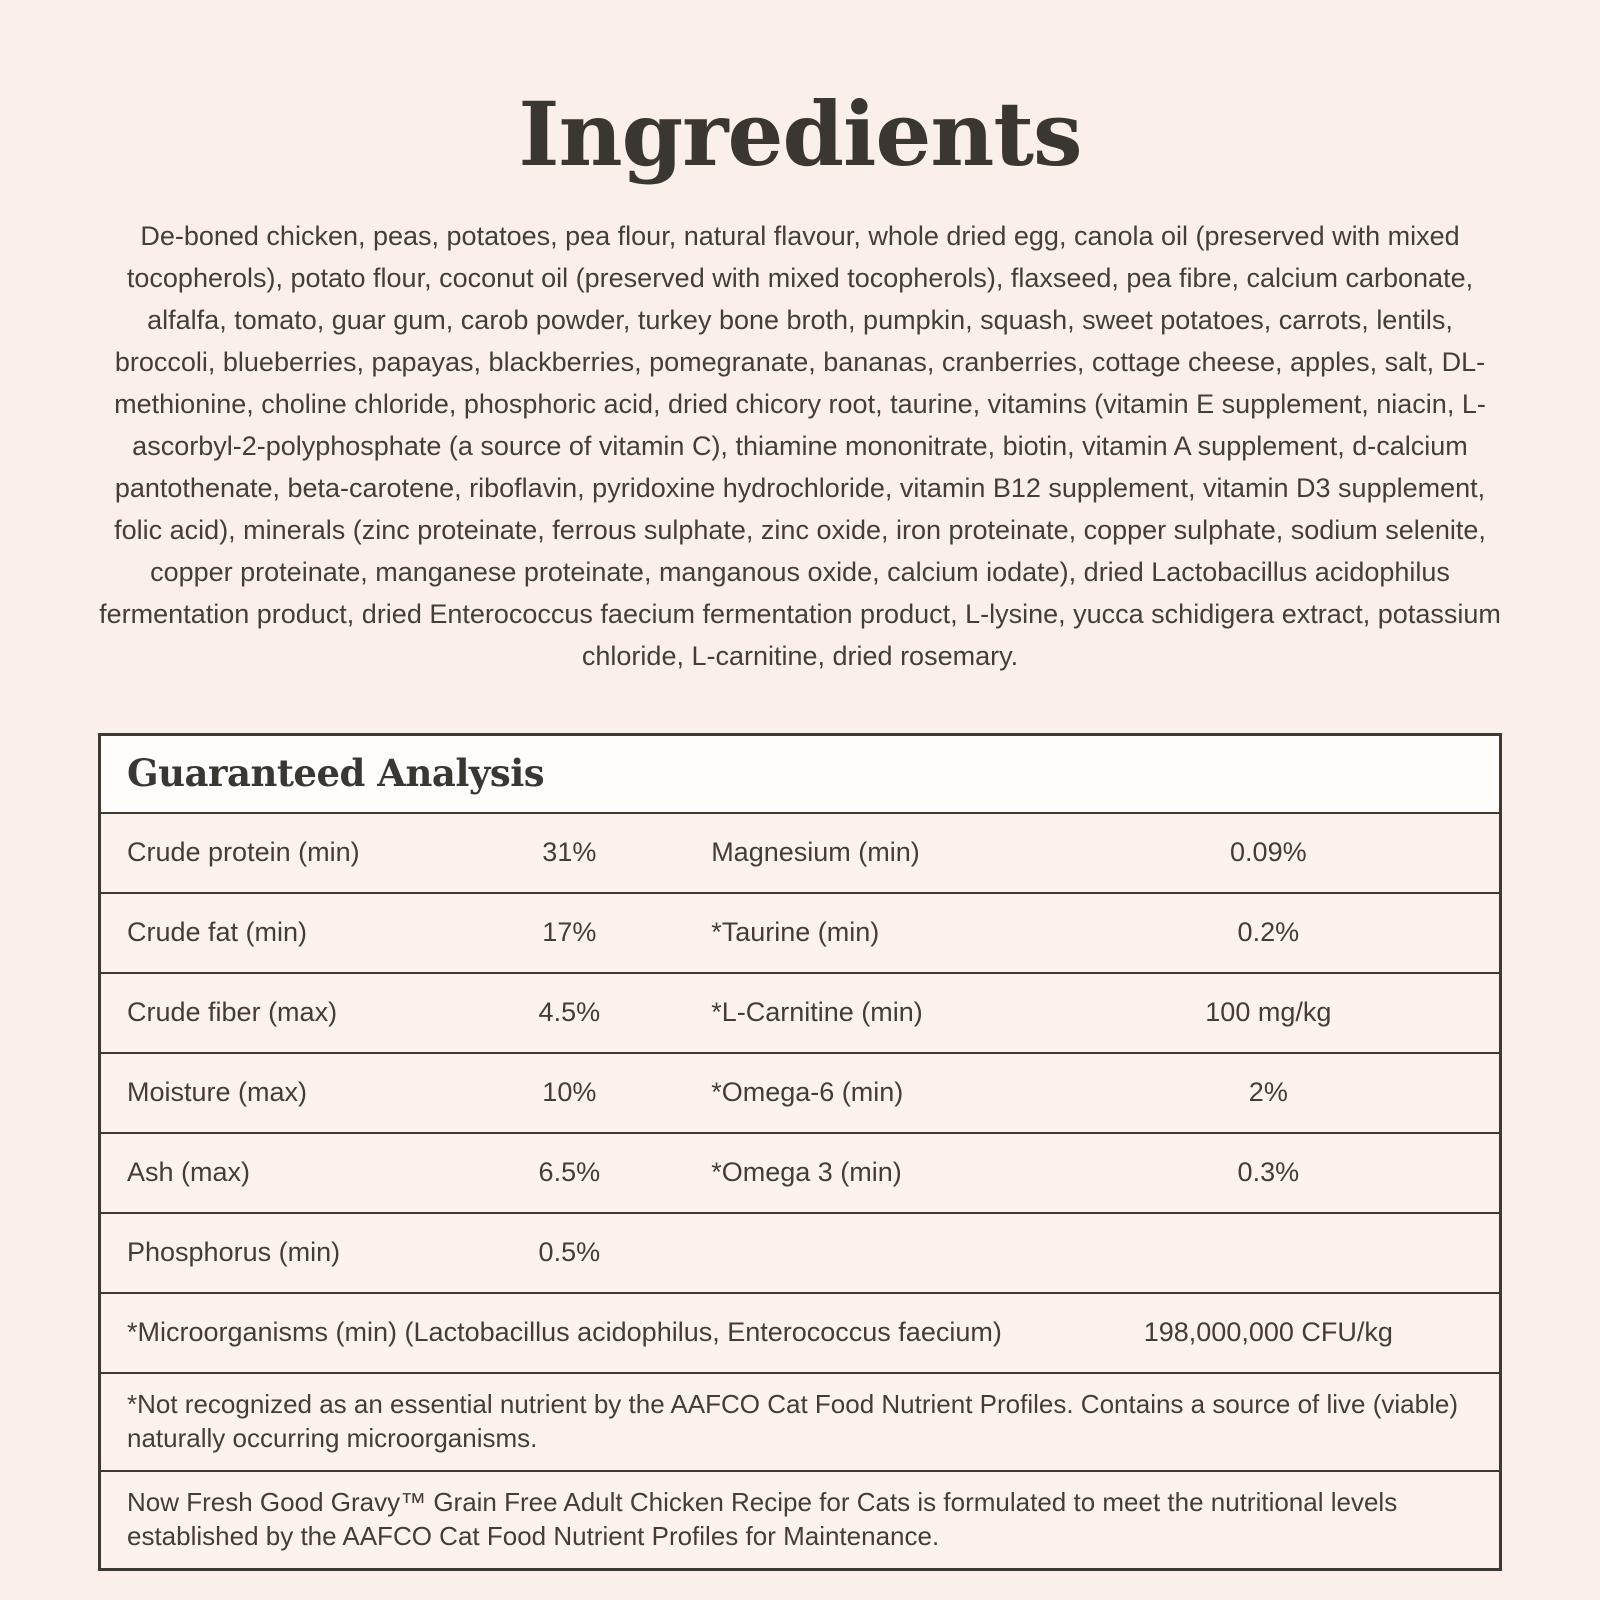 The width and height of the screenshot is (1600, 1600). What do you see at coordinates (1268, 1092) in the screenshot?
I see `nutrient-value: 2%` at bounding box center [1268, 1092].